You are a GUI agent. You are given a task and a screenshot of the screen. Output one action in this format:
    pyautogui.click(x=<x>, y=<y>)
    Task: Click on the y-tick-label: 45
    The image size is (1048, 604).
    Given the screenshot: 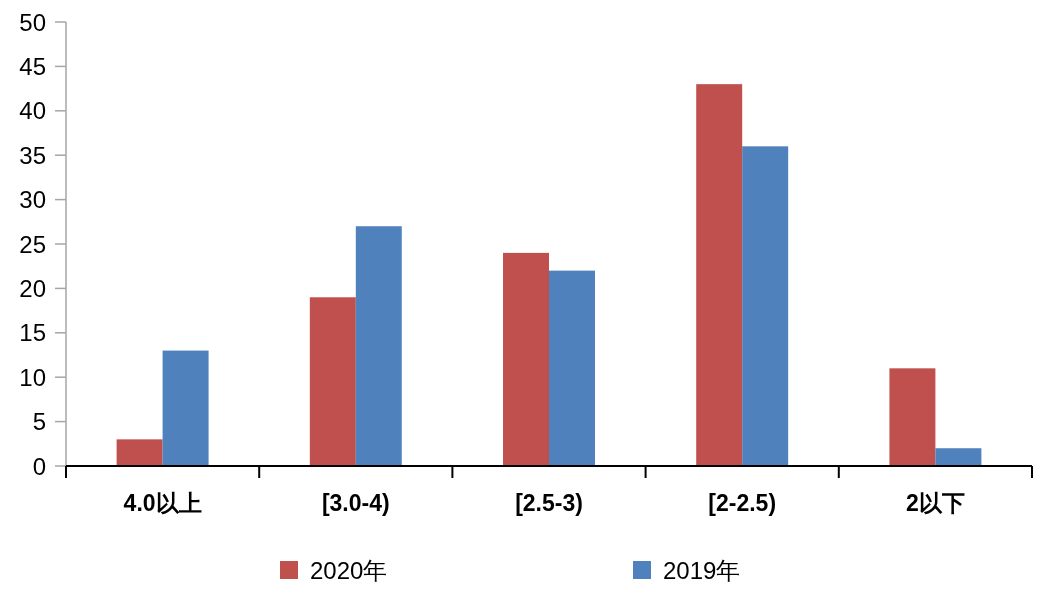 What is the action you would take?
    pyautogui.click(x=32, y=66)
    